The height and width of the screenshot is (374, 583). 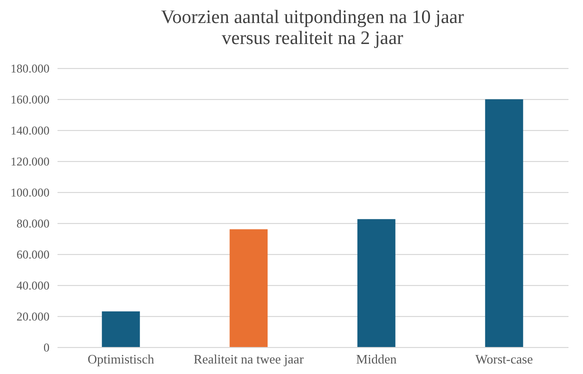 I want to click on y-tick-label: 60.000, so click(x=33, y=255).